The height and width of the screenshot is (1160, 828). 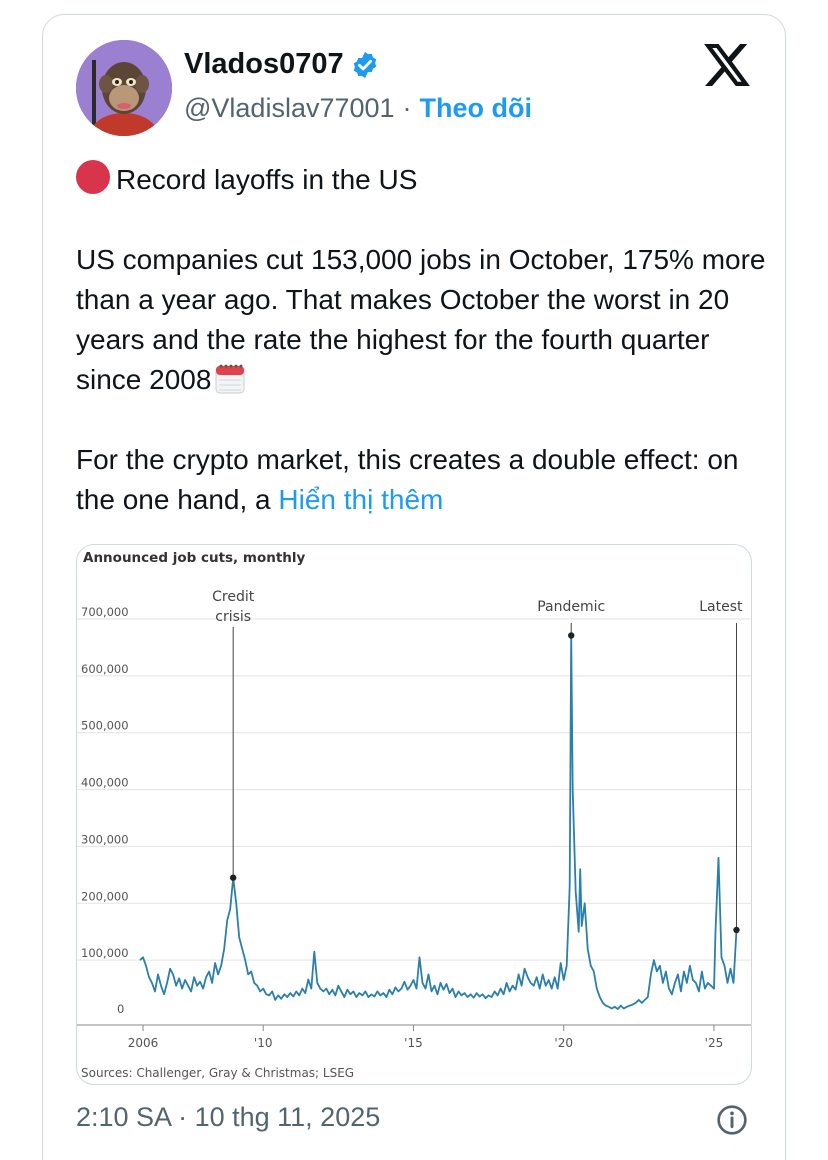 I want to click on follow-button: Theo dõi, so click(x=476, y=108).